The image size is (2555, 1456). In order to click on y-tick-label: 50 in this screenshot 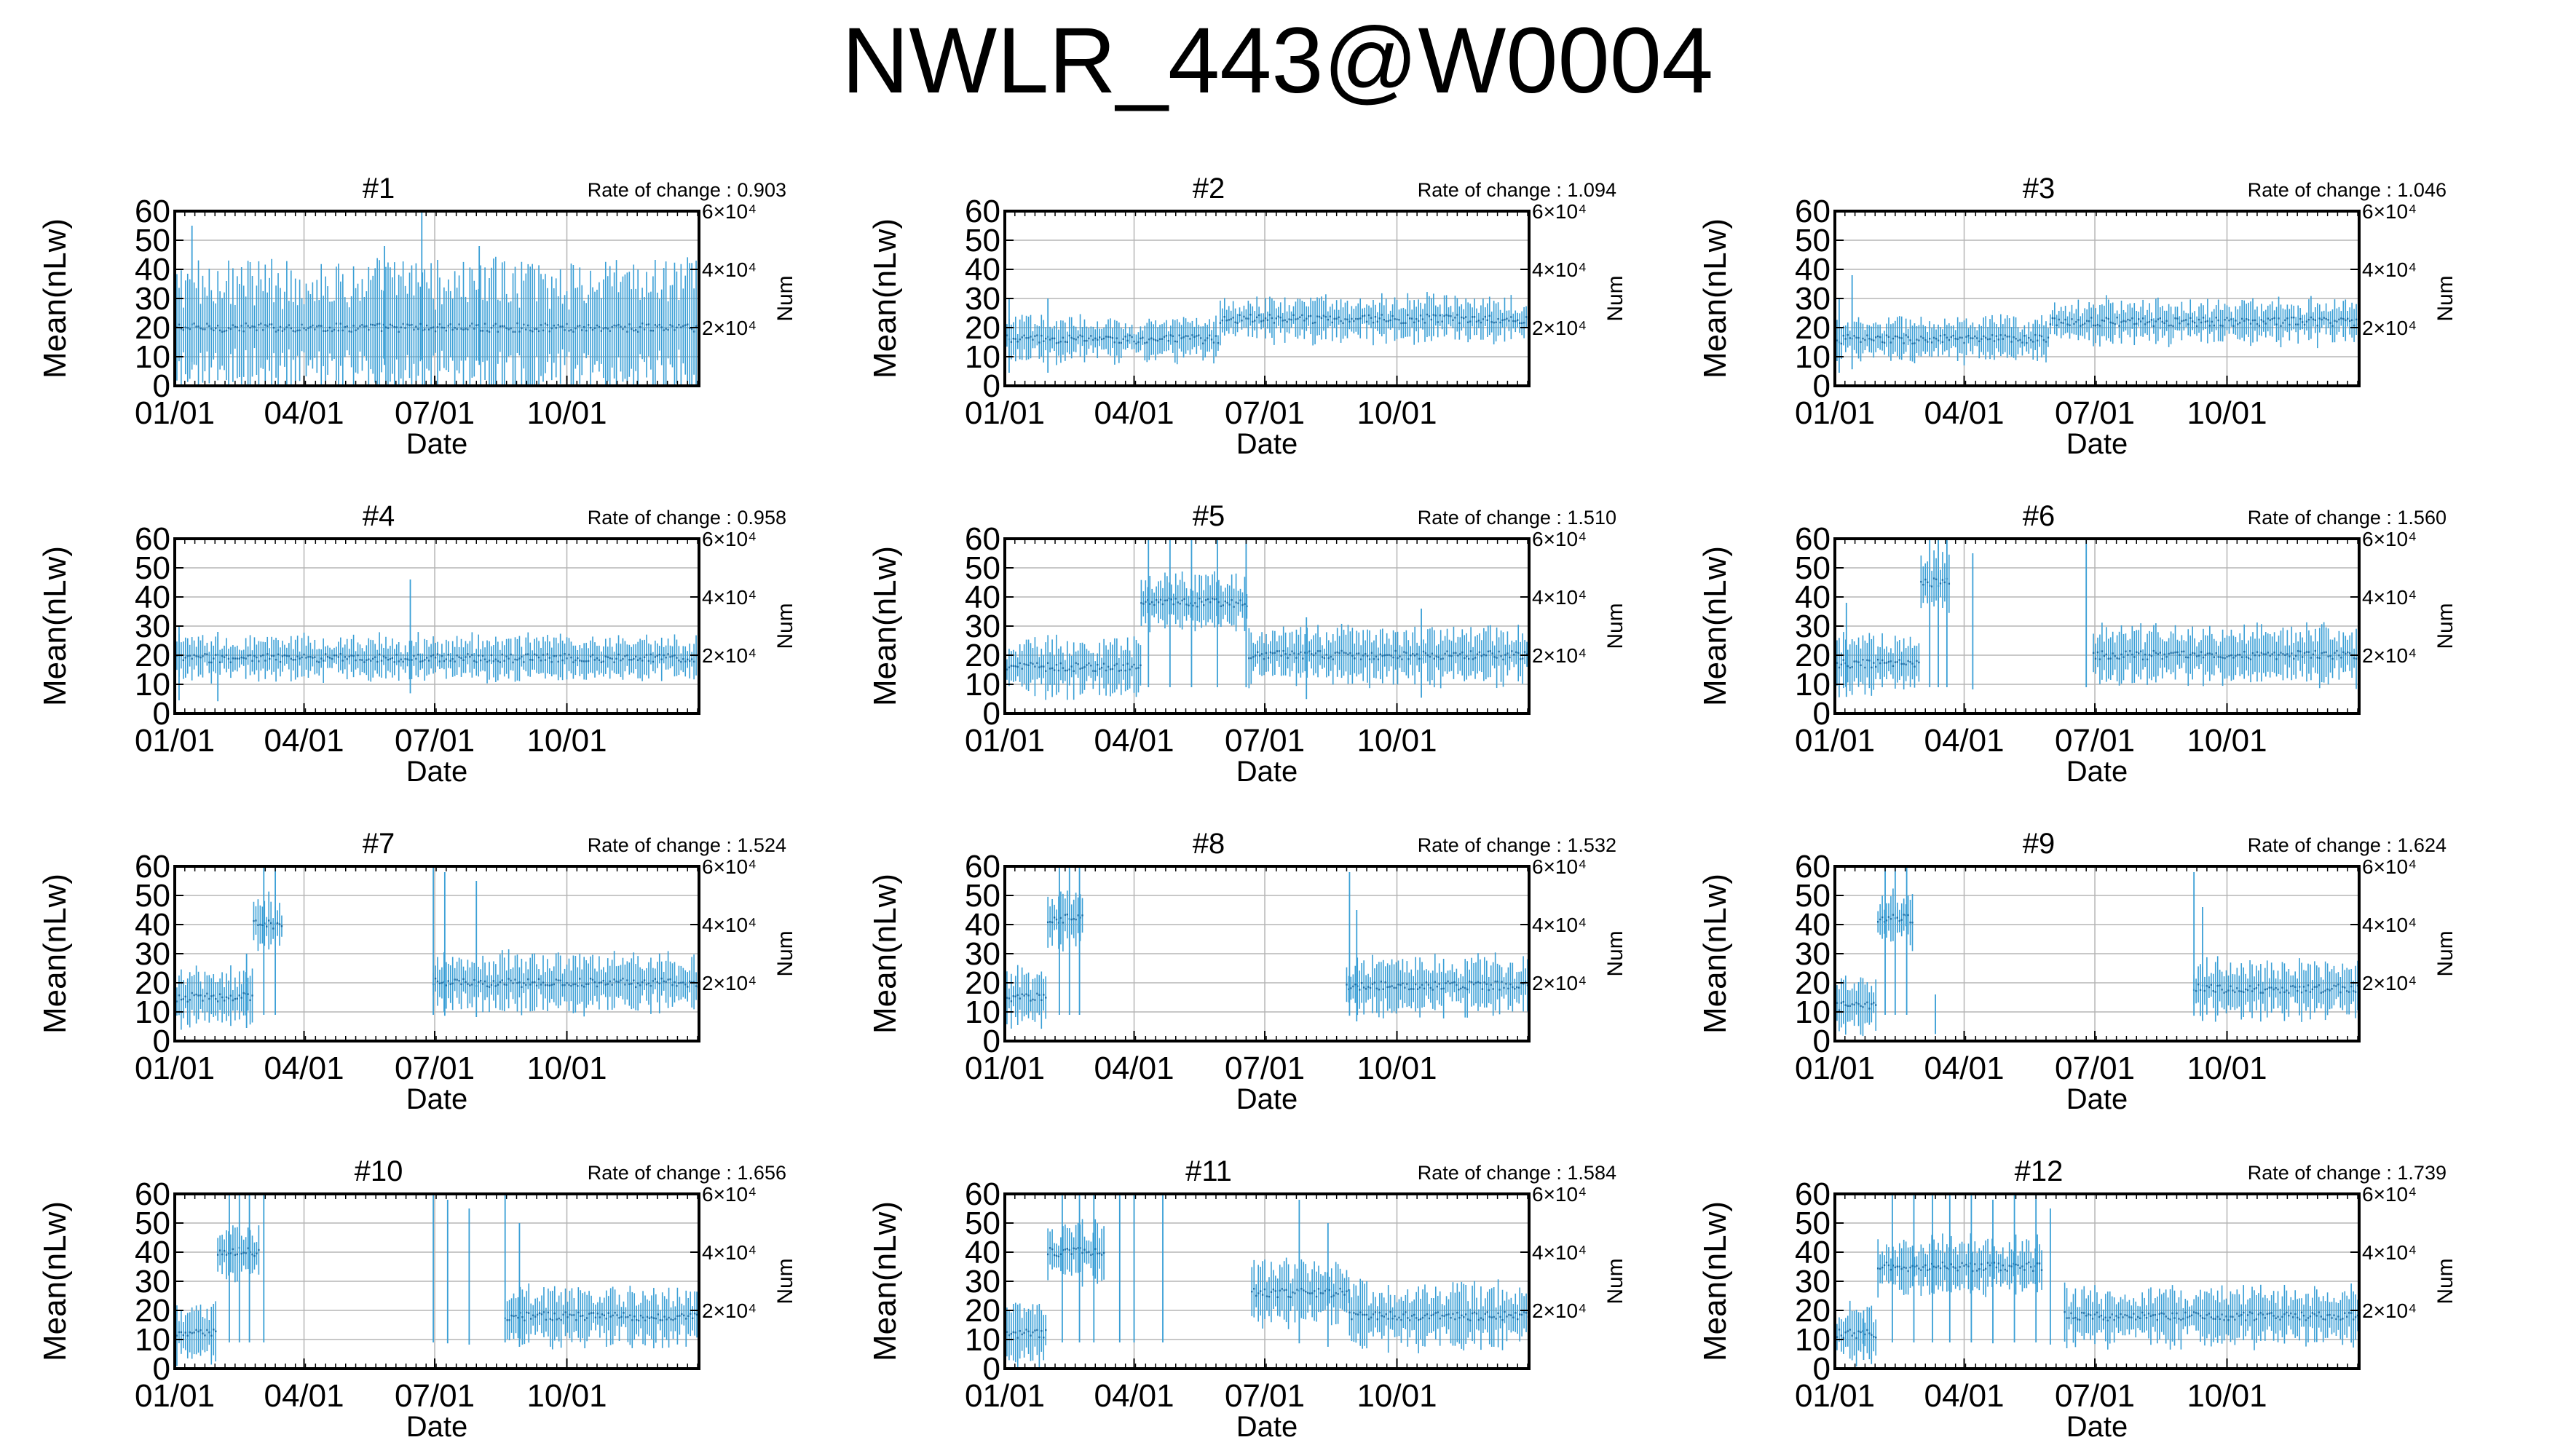, I will do `click(152, 568)`.